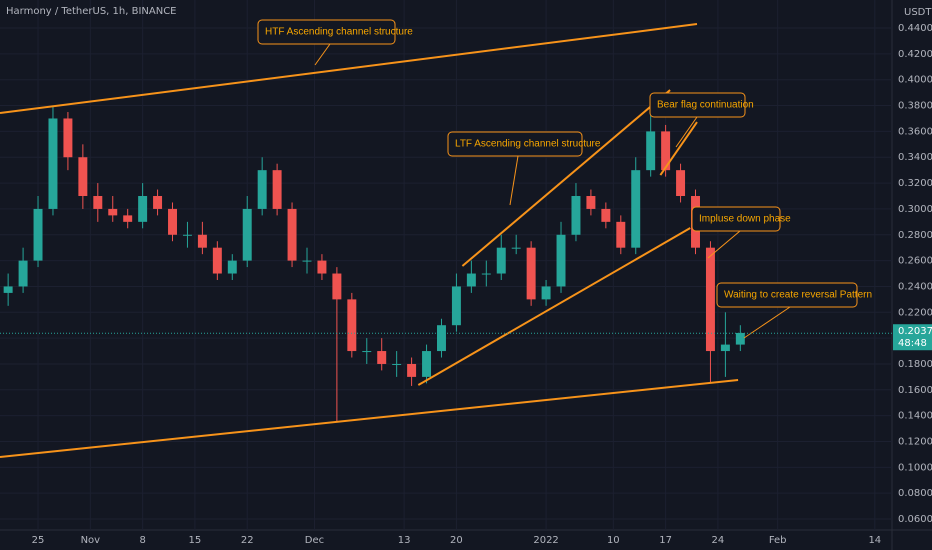  I want to click on x-tick-label: 24, so click(718, 540).